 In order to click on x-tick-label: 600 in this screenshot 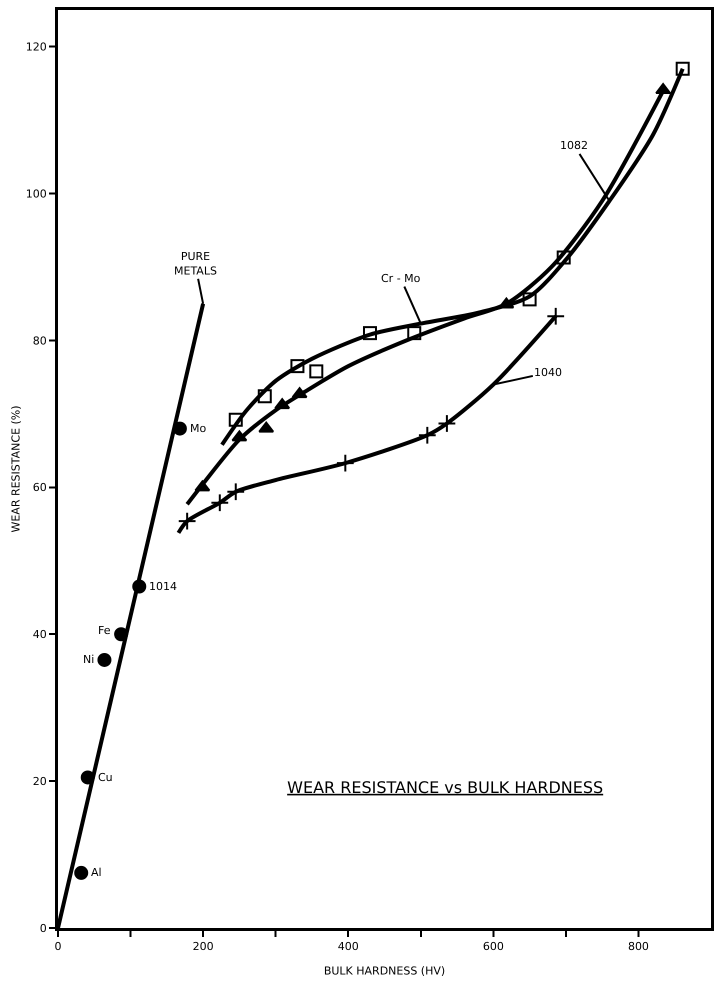, I will do `click(493, 947)`.